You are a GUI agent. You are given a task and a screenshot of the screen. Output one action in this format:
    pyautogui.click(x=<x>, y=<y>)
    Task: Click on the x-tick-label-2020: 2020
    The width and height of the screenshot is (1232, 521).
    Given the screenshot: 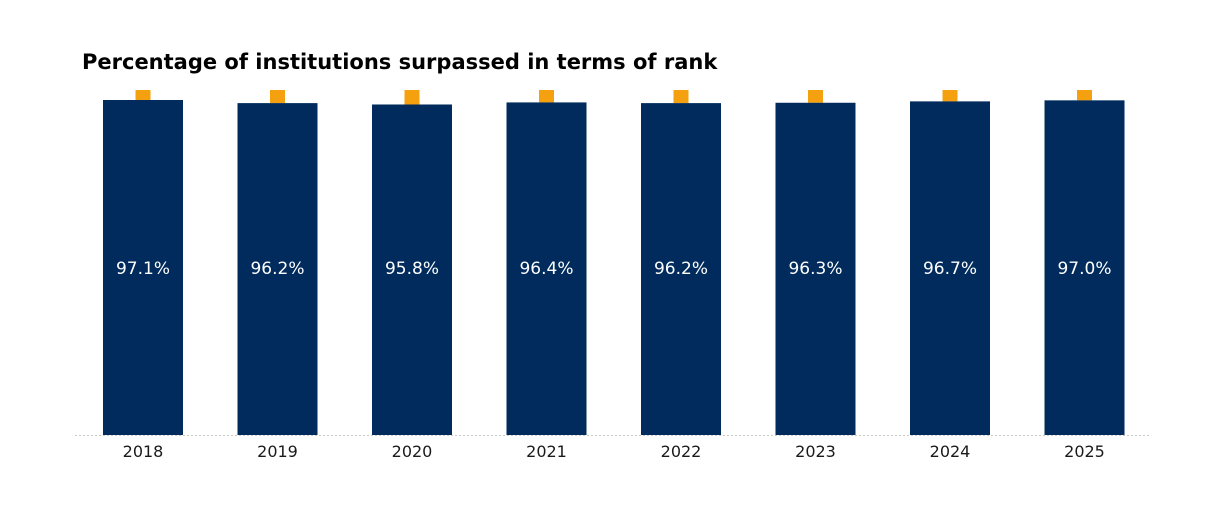 What is the action you would take?
    pyautogui.click(x=412, y=451)
    